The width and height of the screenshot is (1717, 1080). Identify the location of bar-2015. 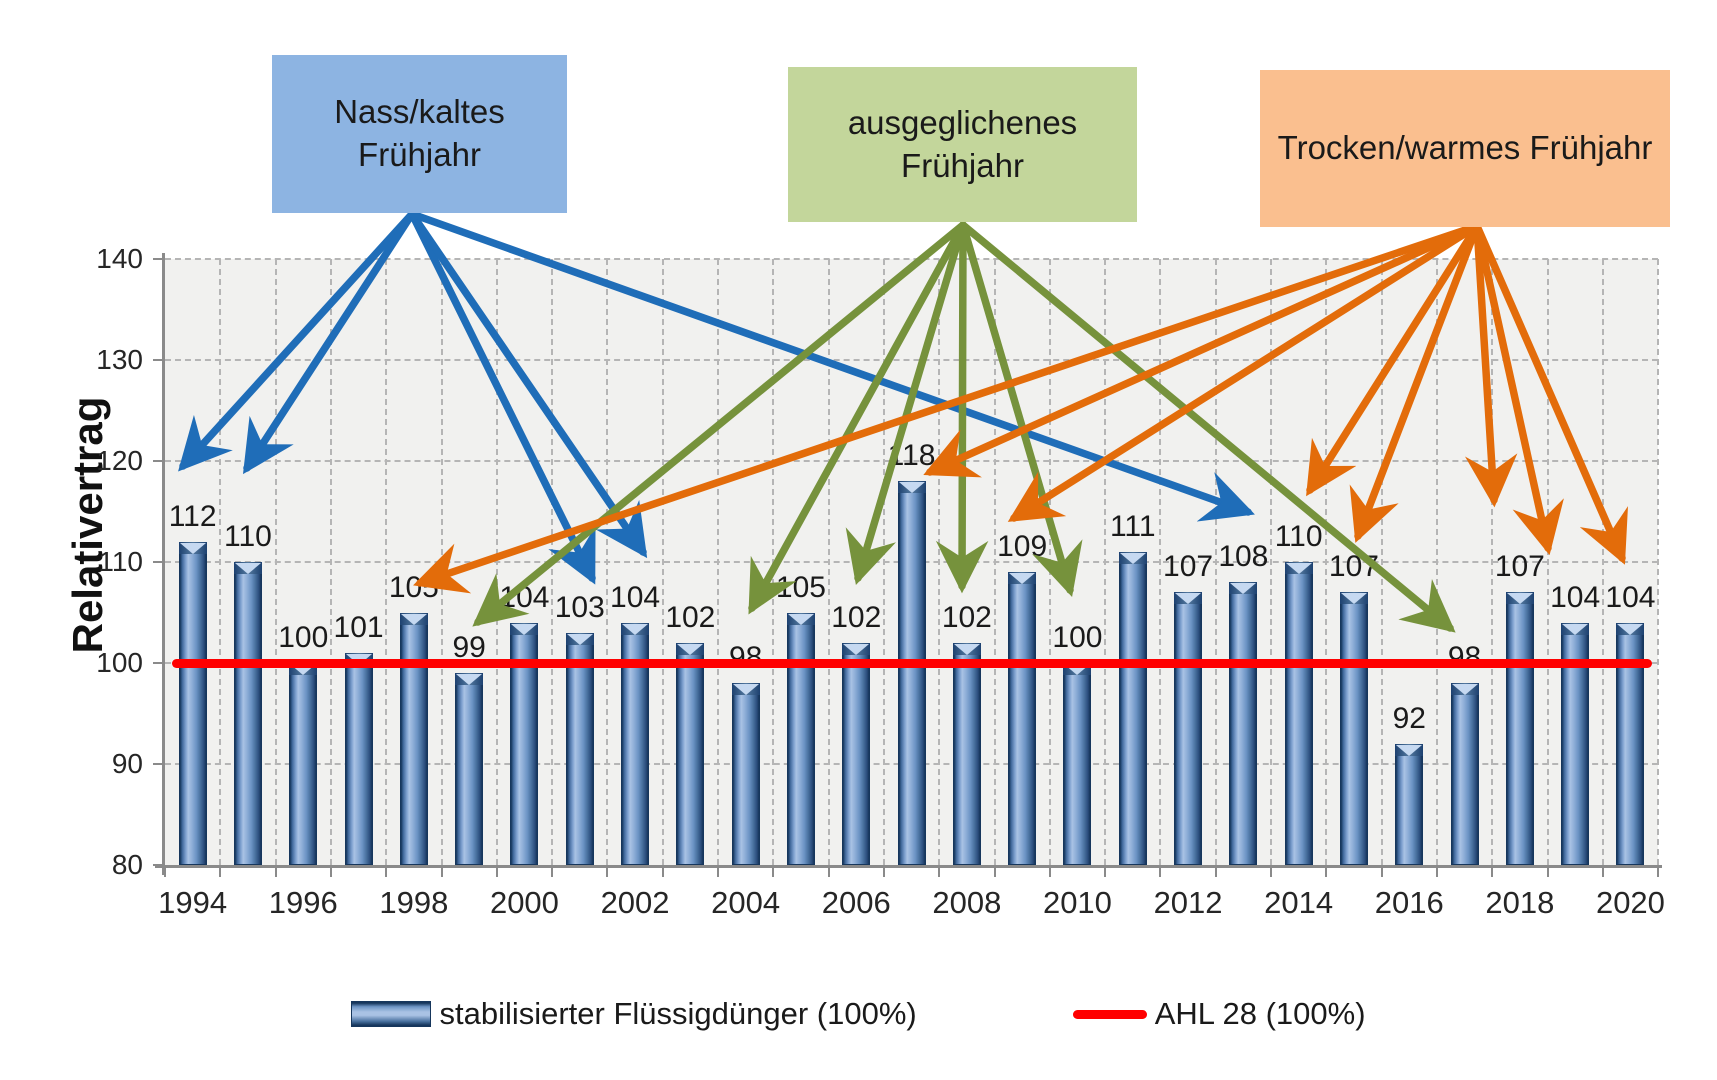
(1353, 728).